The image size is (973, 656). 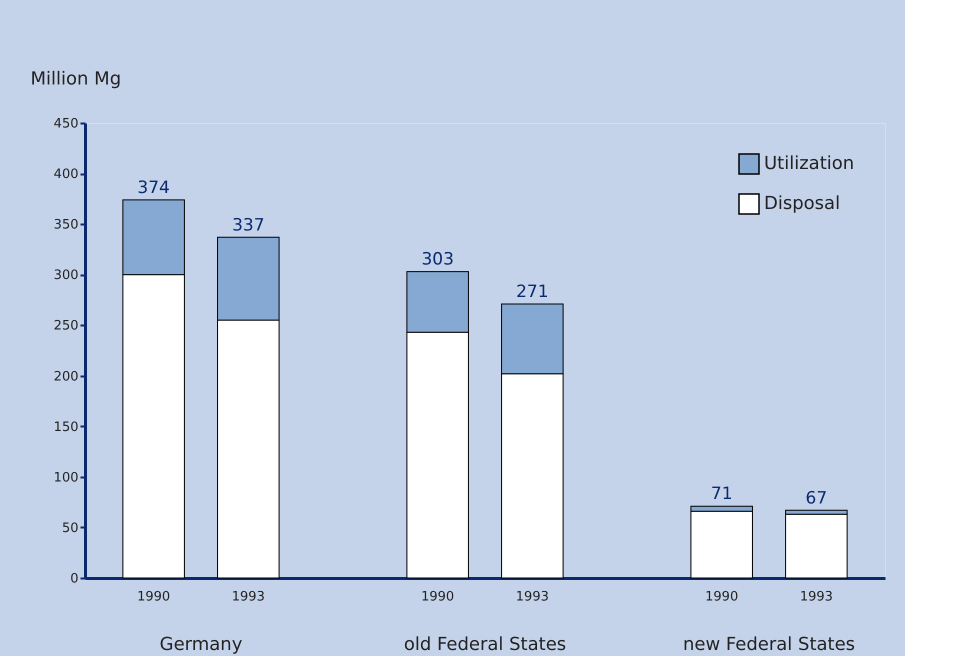 I want to click on total-label: 271, so click(x=532, y=292).